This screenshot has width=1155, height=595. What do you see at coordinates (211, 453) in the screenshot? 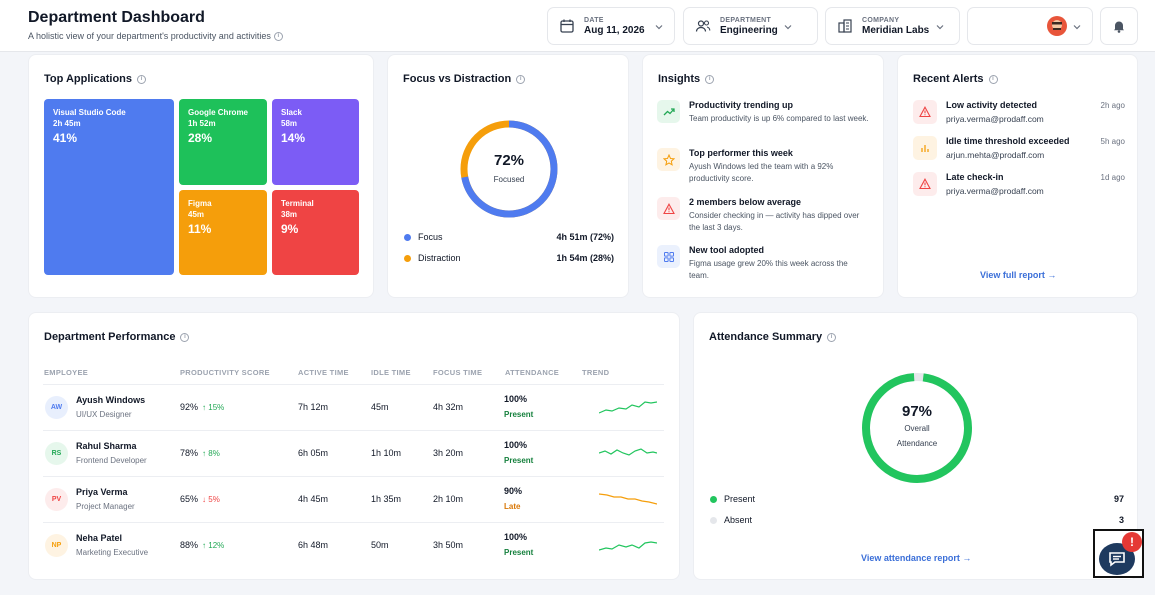
I see `score-delta: ↑ 8%` at bounding box center [211, 453].